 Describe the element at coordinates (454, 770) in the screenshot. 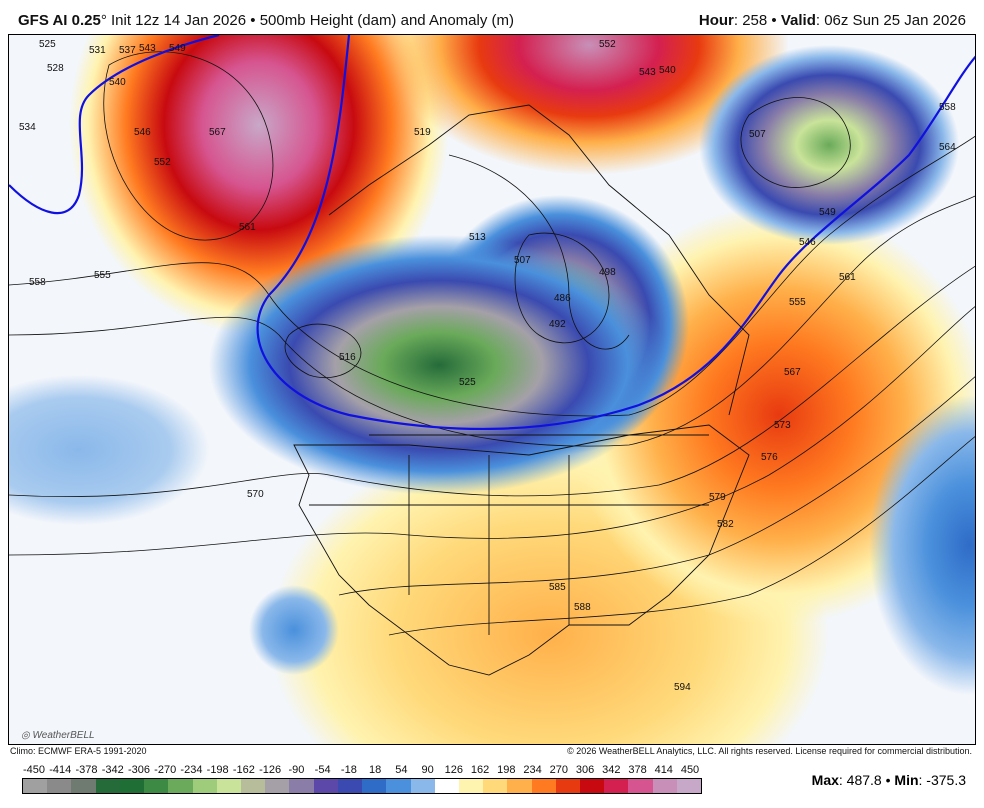

I see `colorbar-tick-label: 126` at that location.